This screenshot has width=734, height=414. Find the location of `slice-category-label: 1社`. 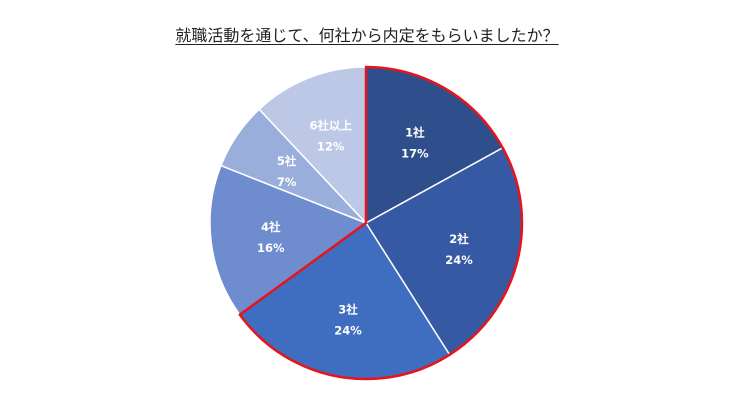

slice-category-label: 1社 is located at coordinates (415, 132).